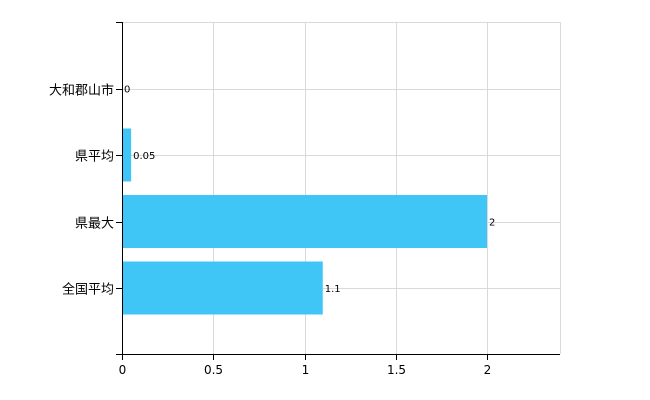  I want to click on x-tick-label-0: 0, so click(123, 370).